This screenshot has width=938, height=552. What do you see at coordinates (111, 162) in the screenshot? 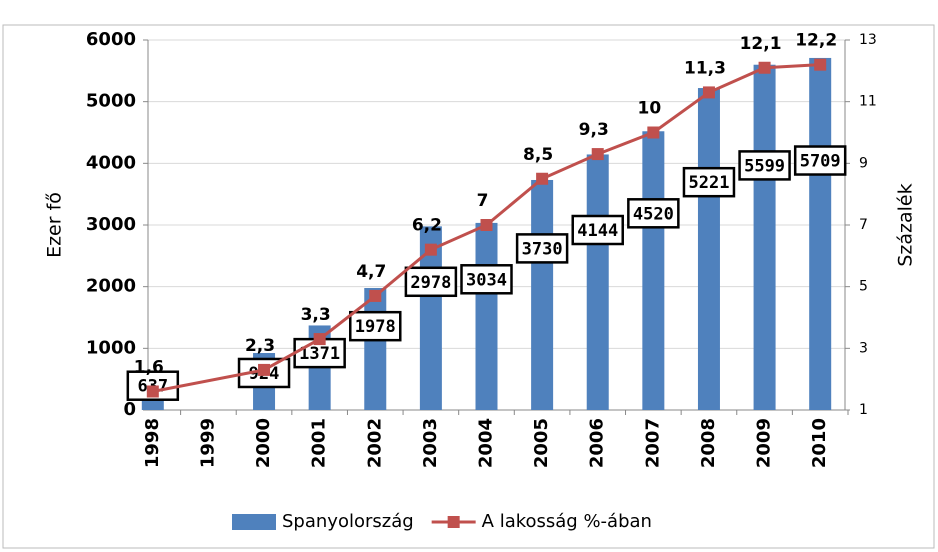
I see `y-tick-label: 4000` at bounding box center [111, 162].